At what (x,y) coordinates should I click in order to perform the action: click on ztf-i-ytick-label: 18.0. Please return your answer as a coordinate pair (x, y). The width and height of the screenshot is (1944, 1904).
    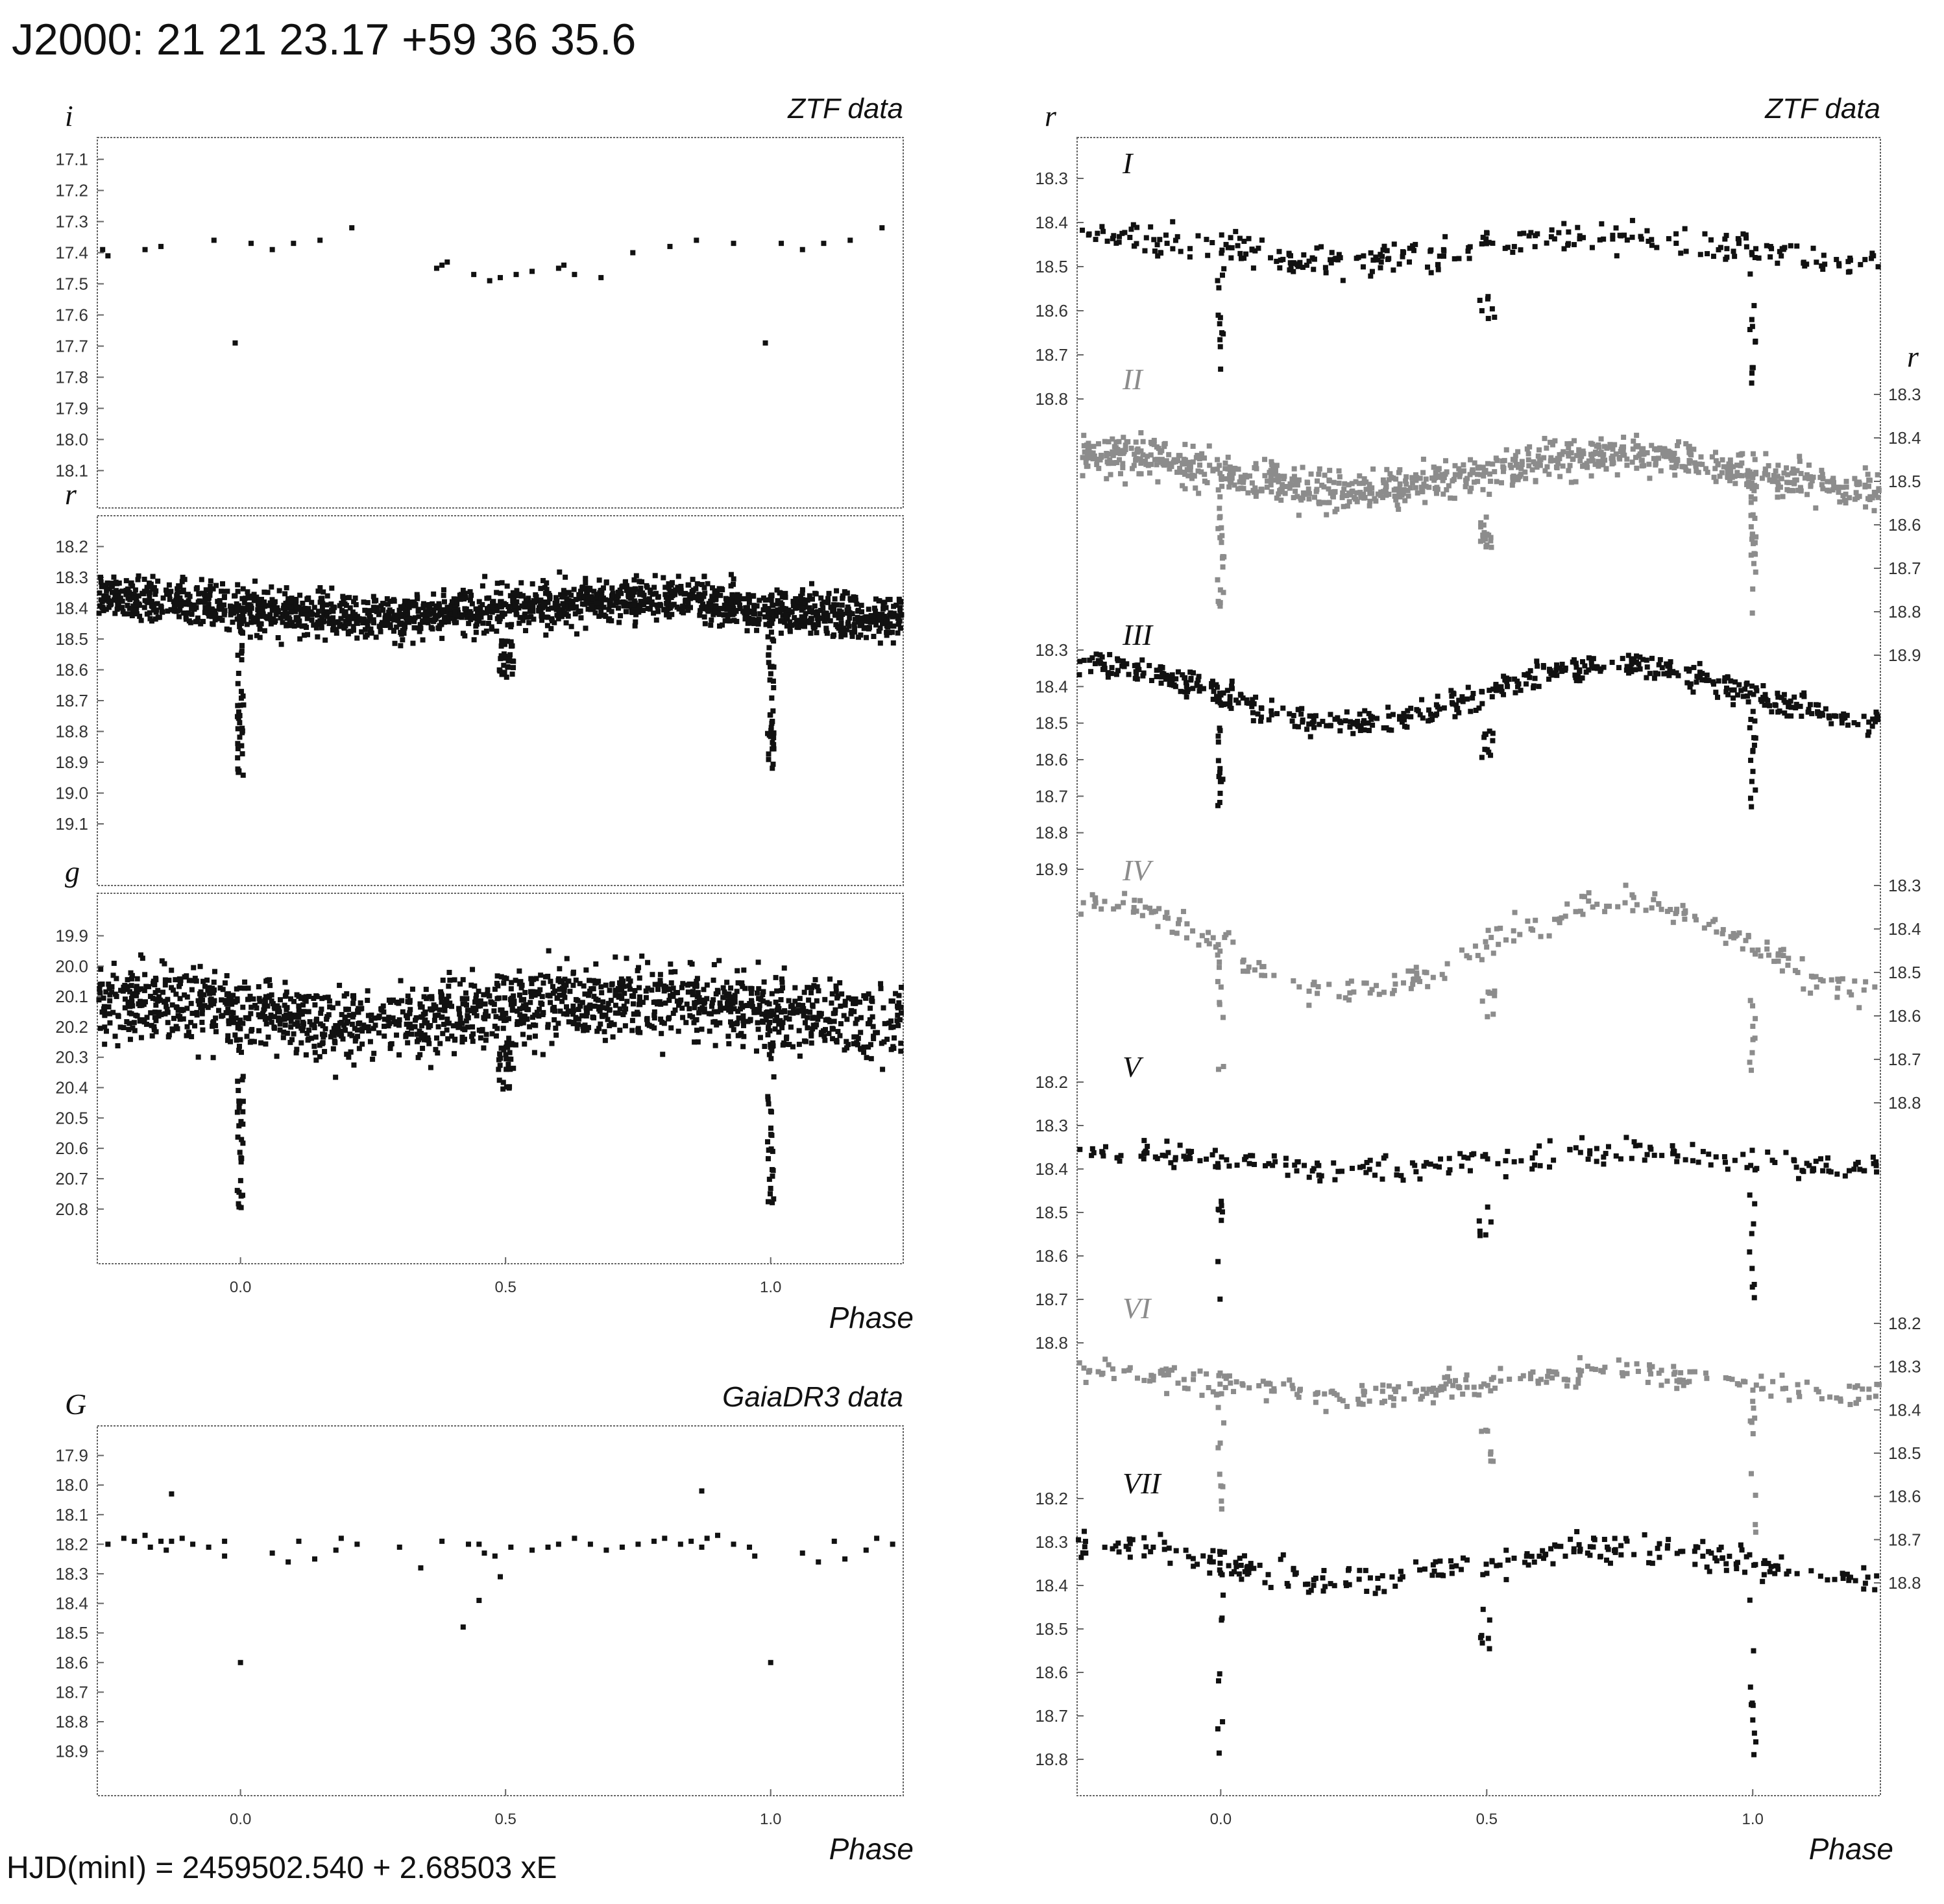
    Looking at the image, I should click on (71, 439).